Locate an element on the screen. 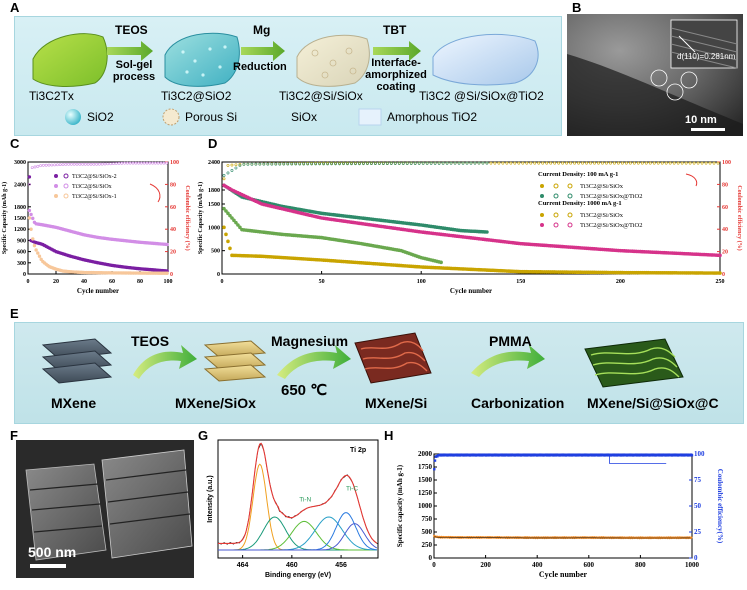 This screenshot has height=590, width=747. mxene-sheet-image is located at coordinates (70, 60).